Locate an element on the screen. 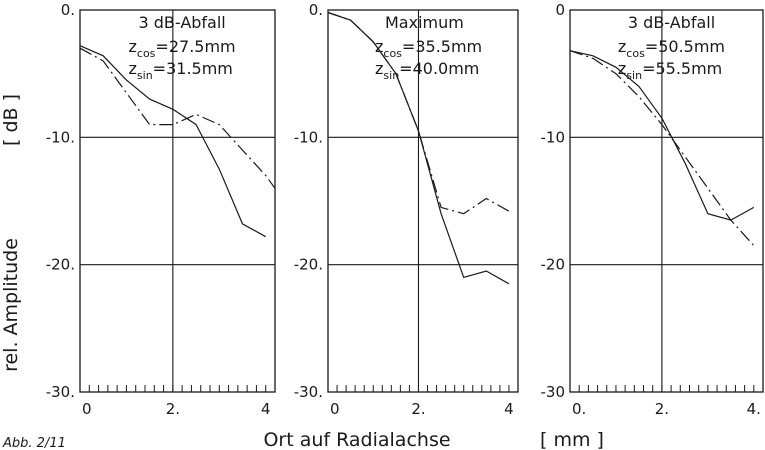 This screenshot has width=765, height=450. panel-1-annotation-zcos: zcos=27.5mm is located at coordinates (182, 48).